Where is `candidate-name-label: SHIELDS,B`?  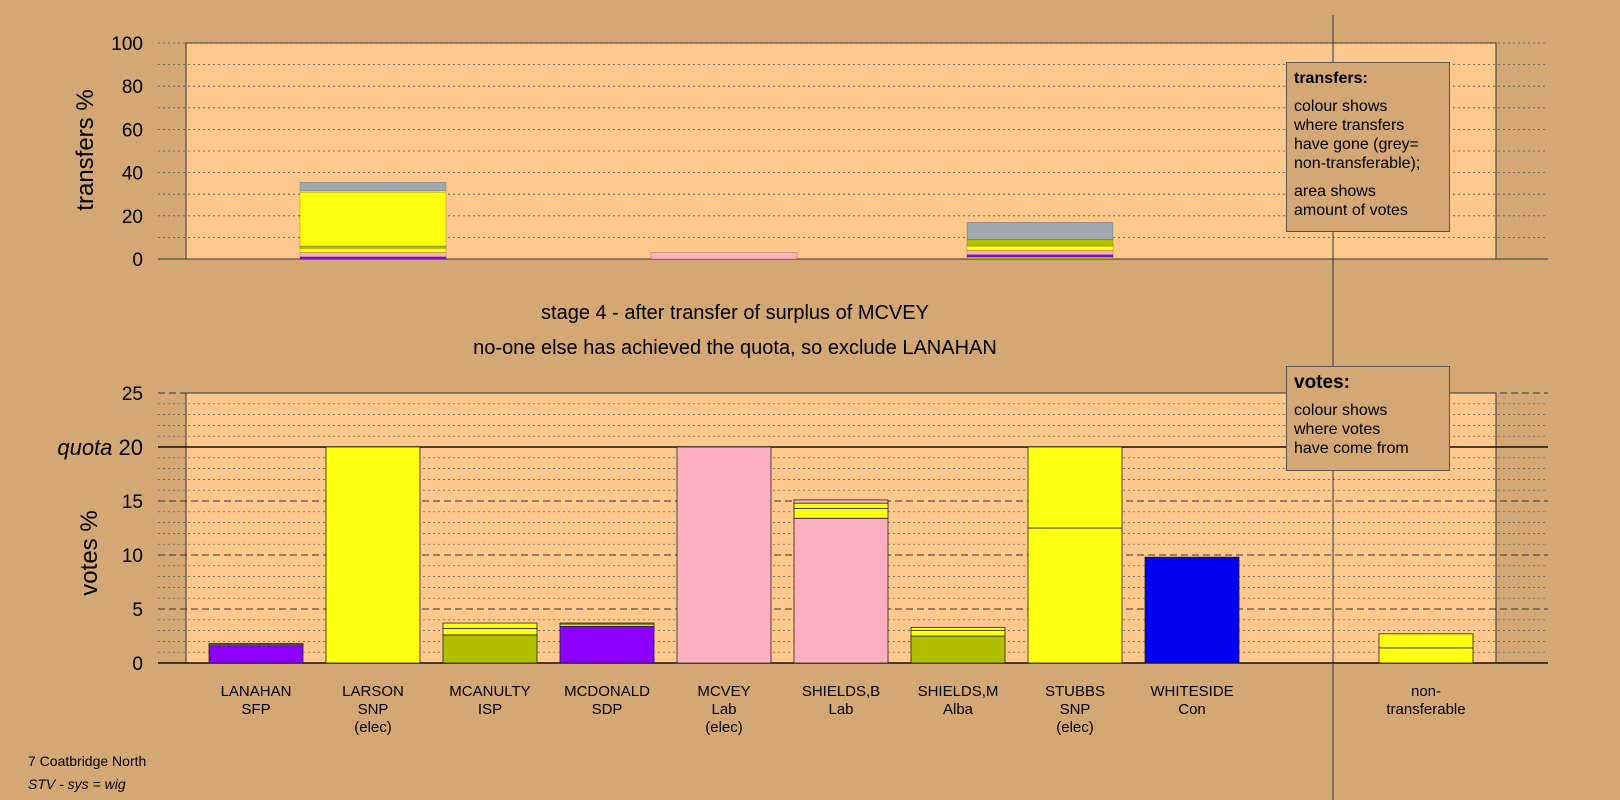
candidate-name-label: SHIELDS,B is located at coordinates (841, 691).